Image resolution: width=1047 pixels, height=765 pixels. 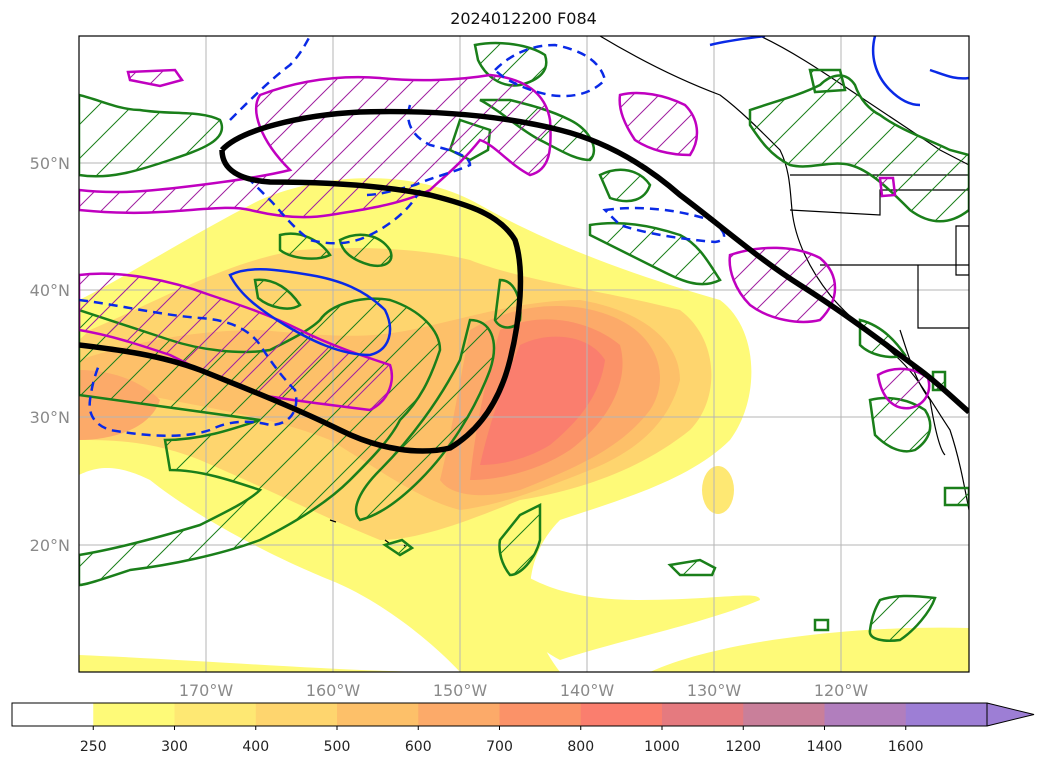 What do you see at coordinates (825, 747) in the screenshot?
I see `colorbar-tick-label: 1400` at bounding box center [825, 747].